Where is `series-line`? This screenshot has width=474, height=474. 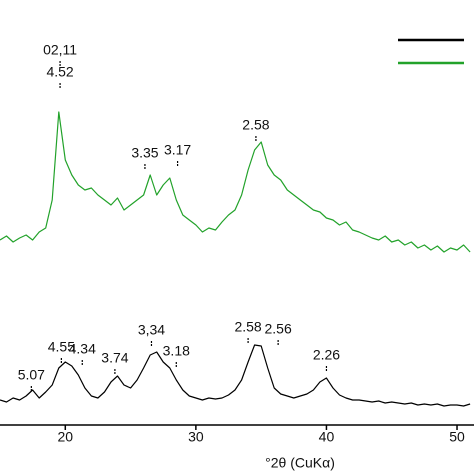
series-line is located at coordinates (235, 375).